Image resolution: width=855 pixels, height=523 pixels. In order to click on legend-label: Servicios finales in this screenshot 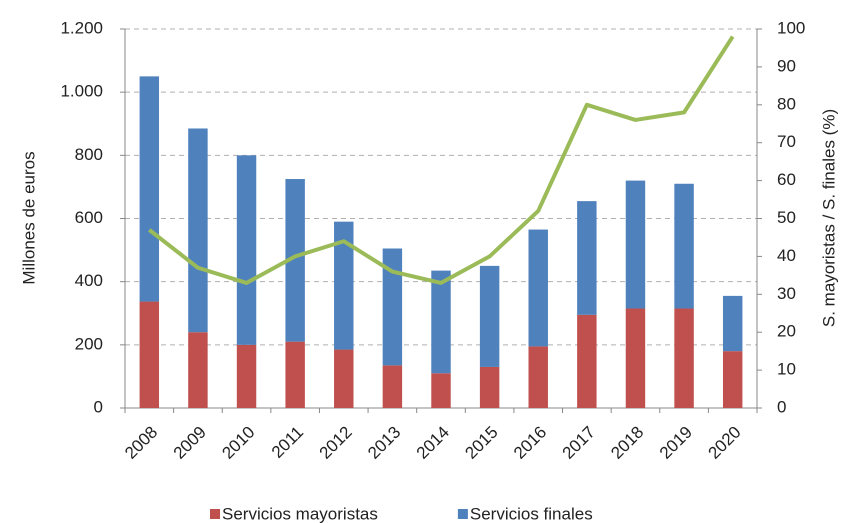, I will do `click(531, 513)`.